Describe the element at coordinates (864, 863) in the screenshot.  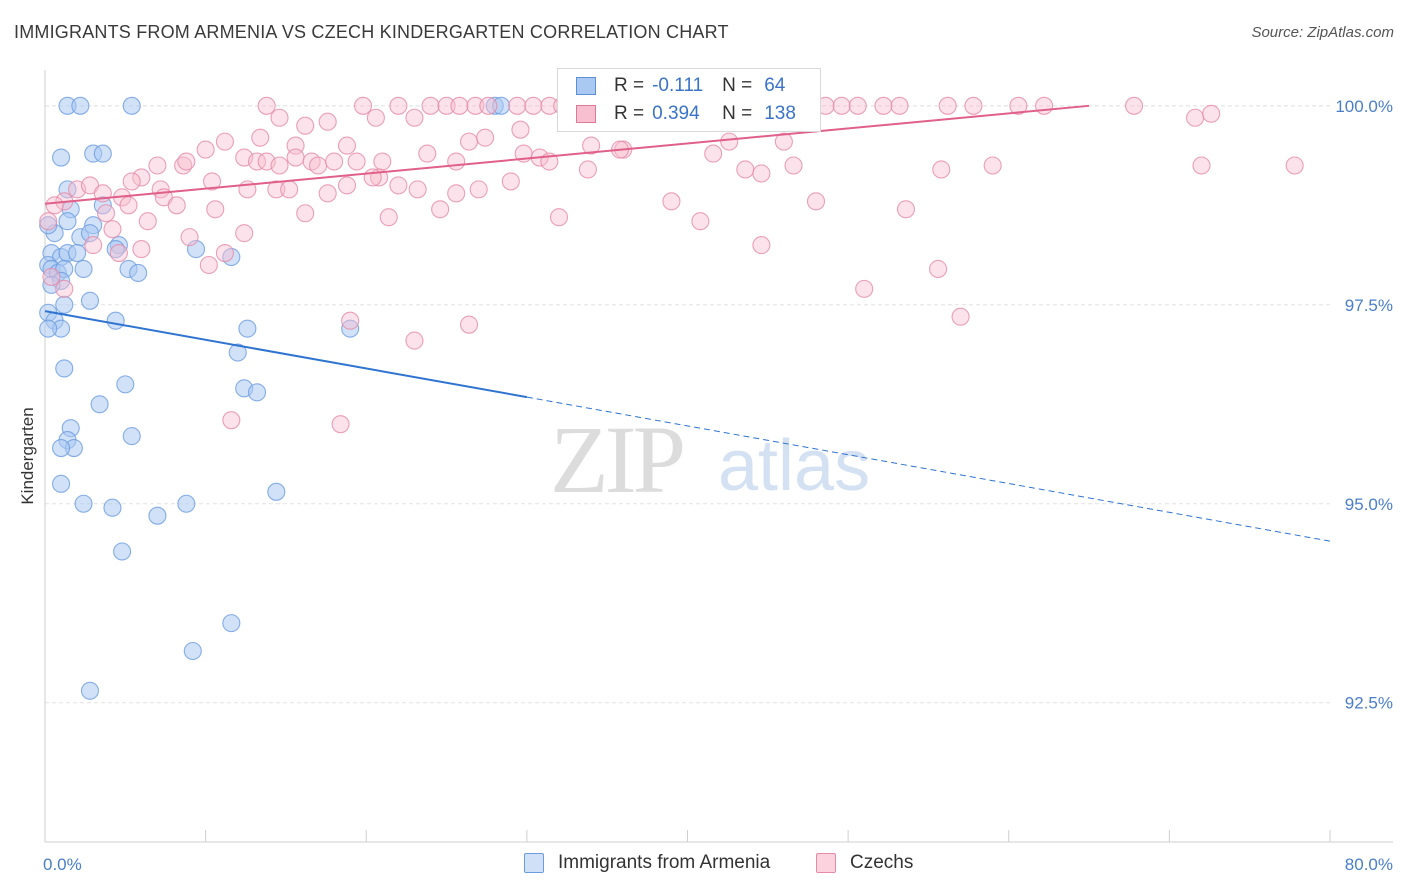
I see `series-legend-czechs: Czechs` at that location.